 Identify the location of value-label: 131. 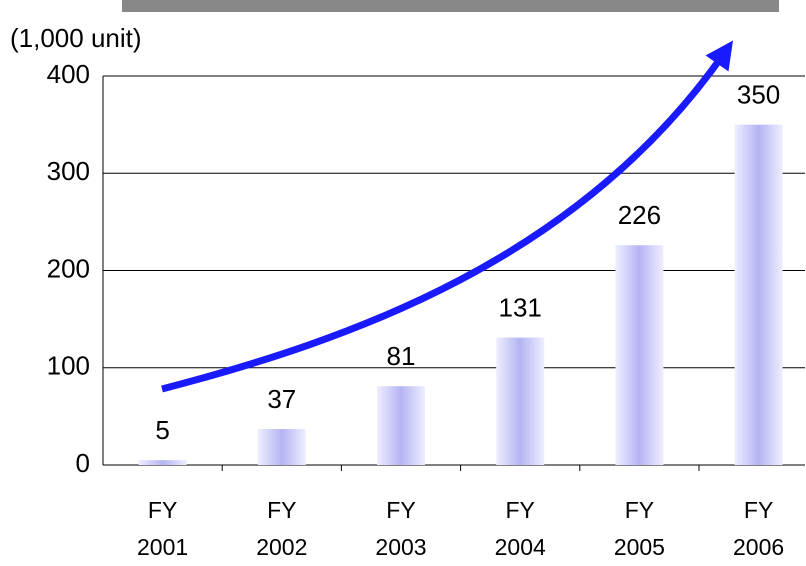
(520, 307).